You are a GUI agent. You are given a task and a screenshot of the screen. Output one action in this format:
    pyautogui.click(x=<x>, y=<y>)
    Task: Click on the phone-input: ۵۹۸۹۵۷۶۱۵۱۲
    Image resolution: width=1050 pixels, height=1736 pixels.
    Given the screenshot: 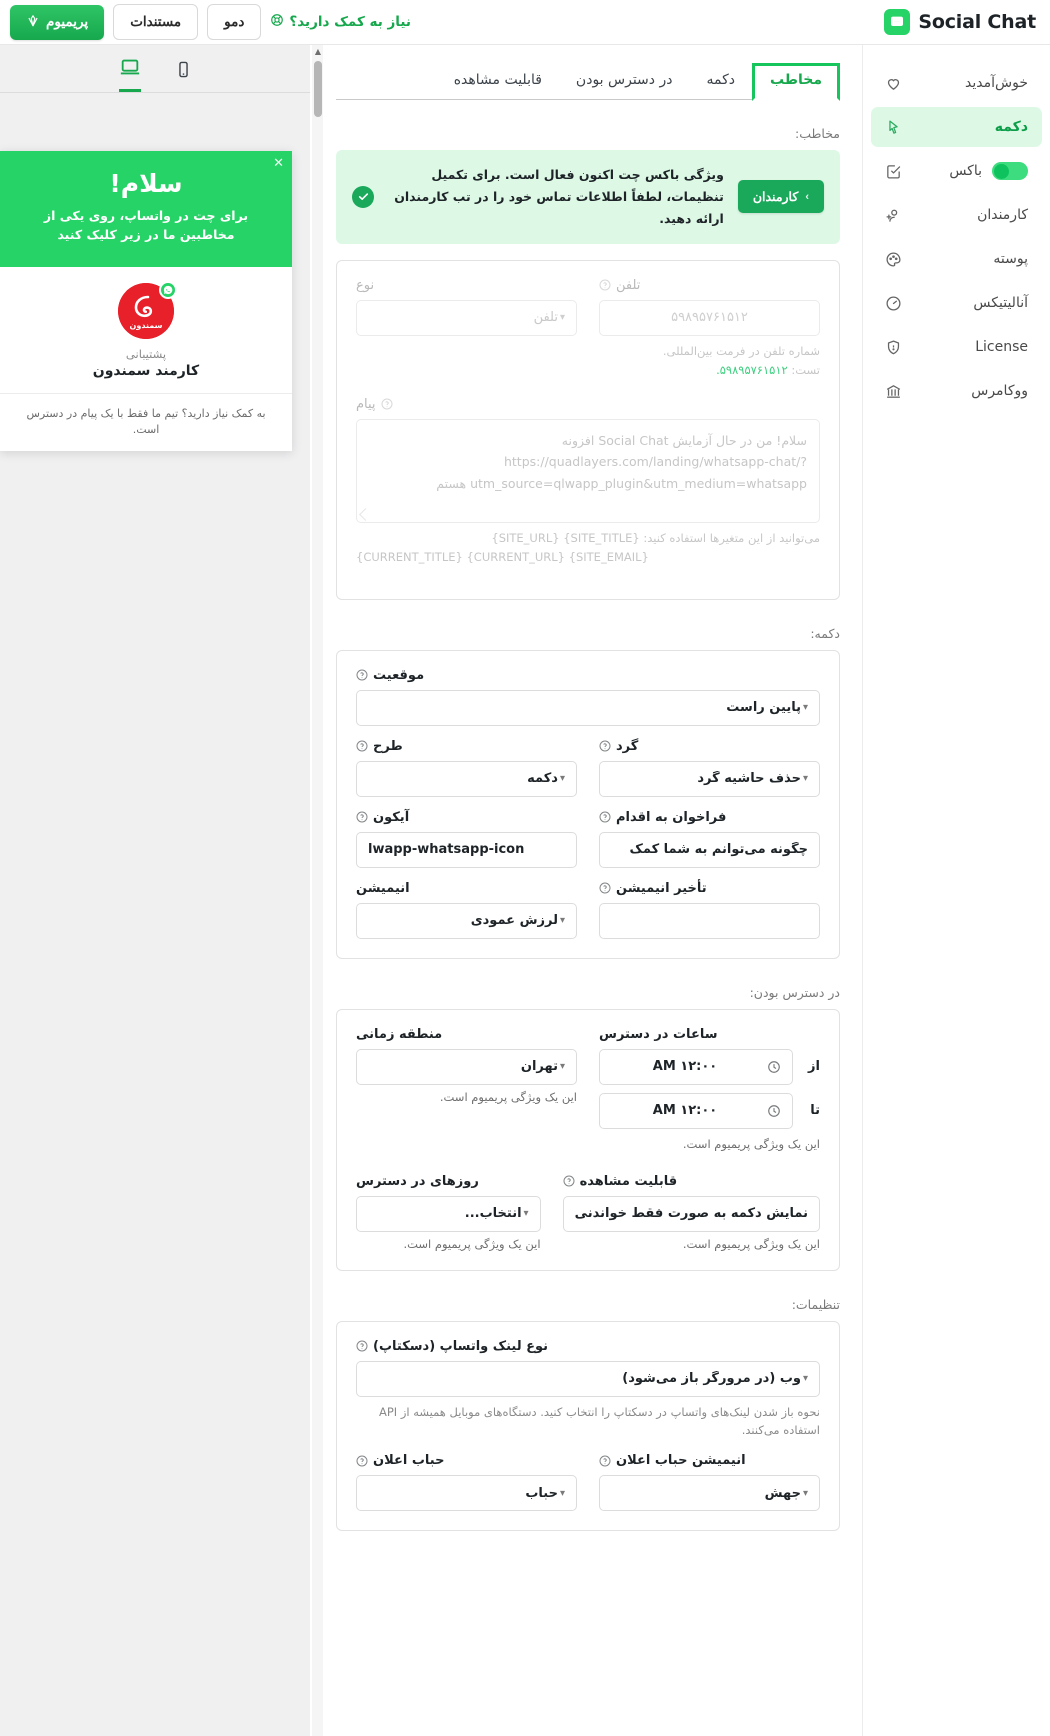 What is the action you would take?
    pyautogui.click(x=709, y=317)
    